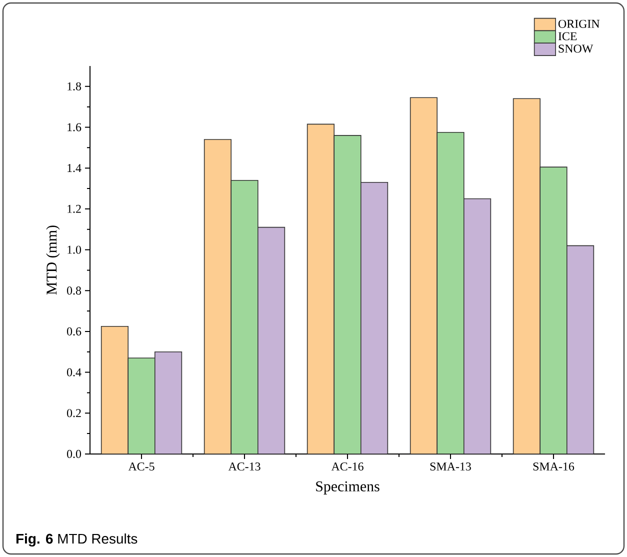  What do you see at coordinates (576, 48) in the screenshot?
I see `legend-label: SNOW` at bounding box center [576, 48].